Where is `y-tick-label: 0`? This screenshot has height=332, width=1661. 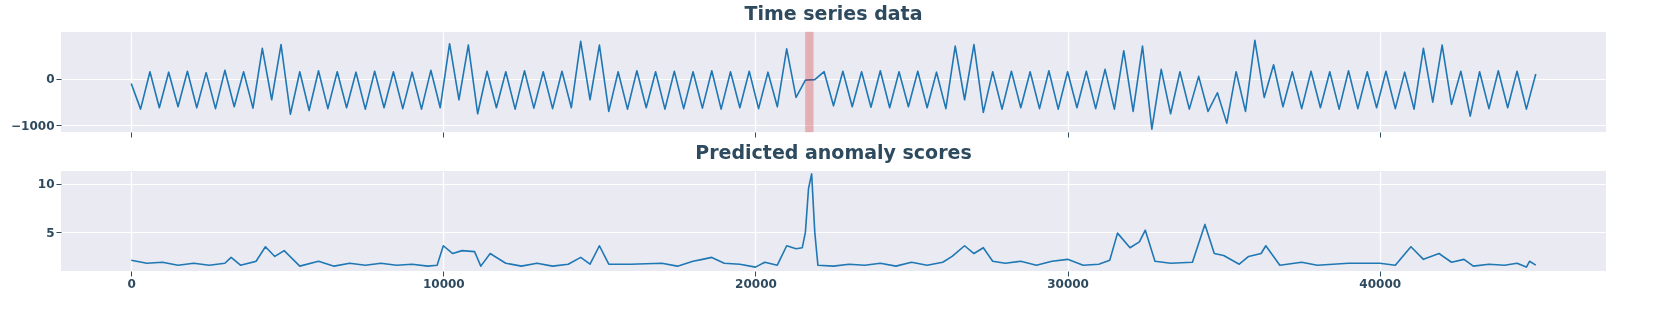 y-tick-label: 0 is located at coordinates (50, 79).